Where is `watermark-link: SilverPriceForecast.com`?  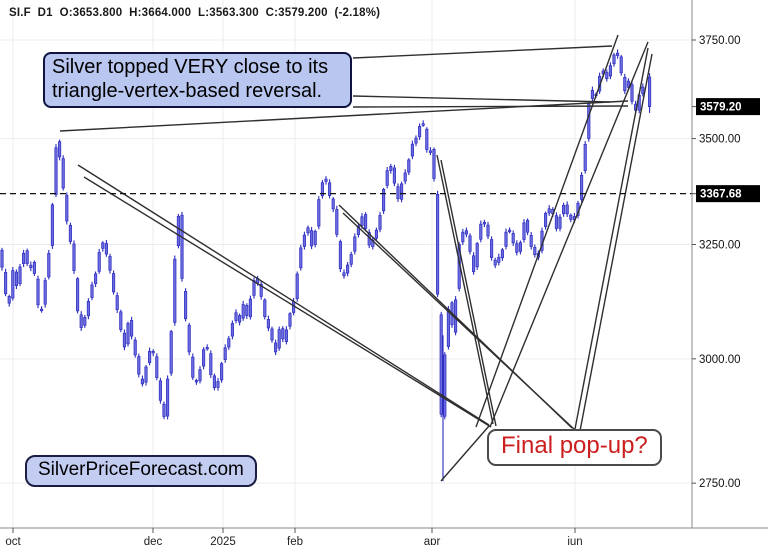
watermark-link: SilverPriceForecast.com is located at coordinates (141, 471).